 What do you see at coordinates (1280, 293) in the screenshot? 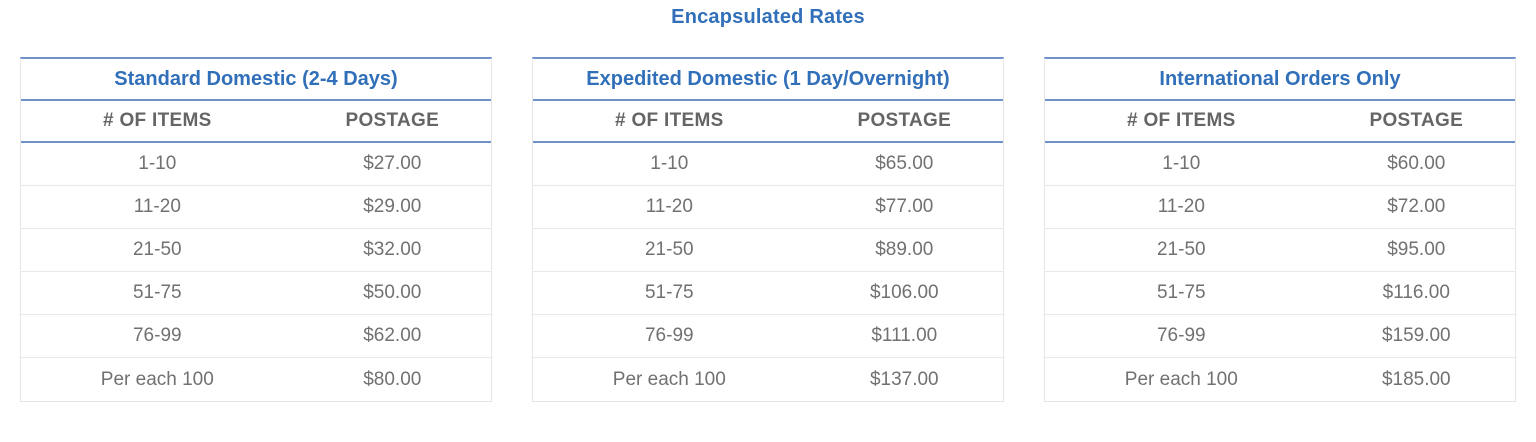
I see `table-row: 51-75 $116.00` at bounding box center [1280, 293].